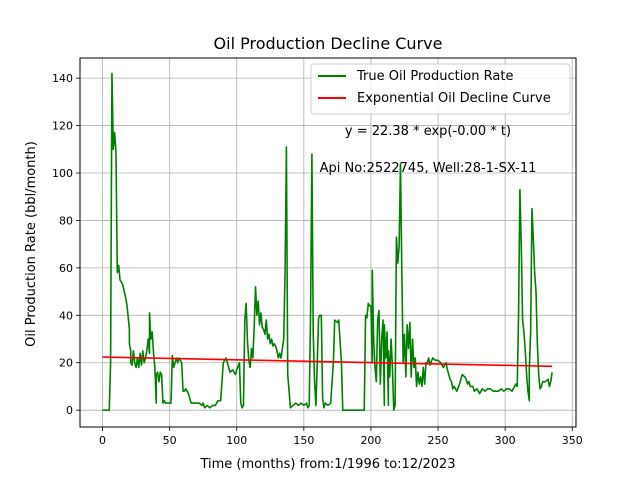 This screenshot has height=480, width=640. Describe the element at coordinates (370, 440) in the screenshot. I see `x-tick-label: 200` at that location.